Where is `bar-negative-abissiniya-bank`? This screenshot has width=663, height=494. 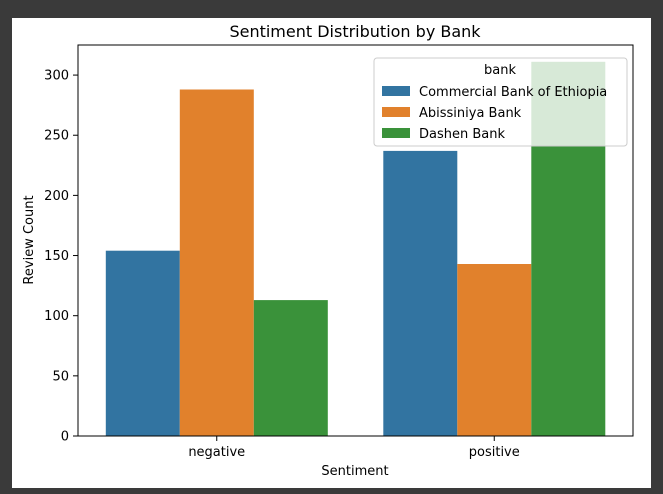 bar-negative-abissiniya-bank is located at coordinates (216, 262).